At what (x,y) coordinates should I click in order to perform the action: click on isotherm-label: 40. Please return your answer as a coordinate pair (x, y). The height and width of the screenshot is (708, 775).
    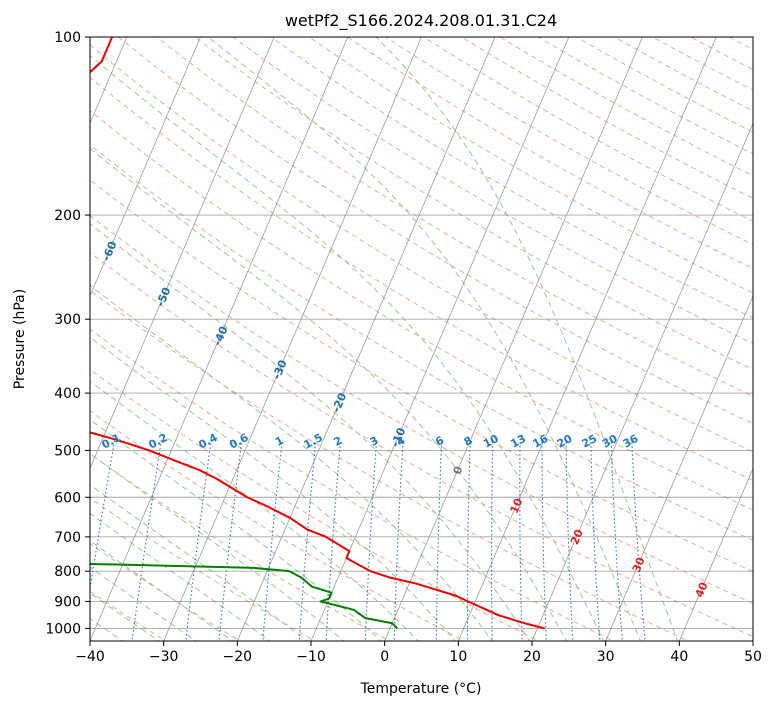
    Looking at the image, I should click on (702, 589).